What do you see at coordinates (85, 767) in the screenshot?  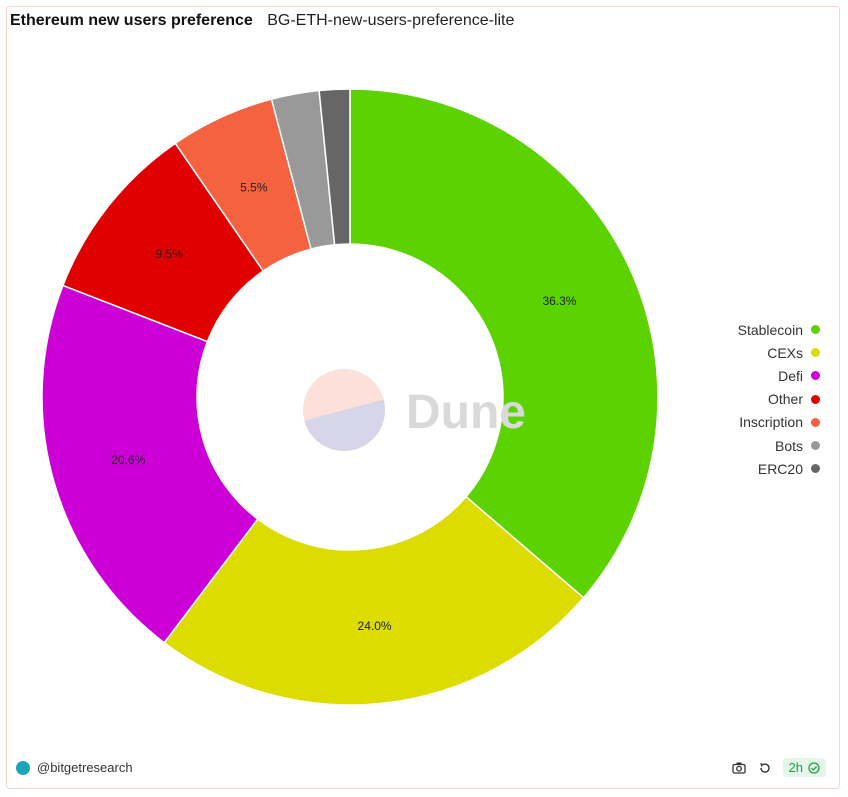 I see `author-name: @bitgetresearch` at bounding box center [85, 767].